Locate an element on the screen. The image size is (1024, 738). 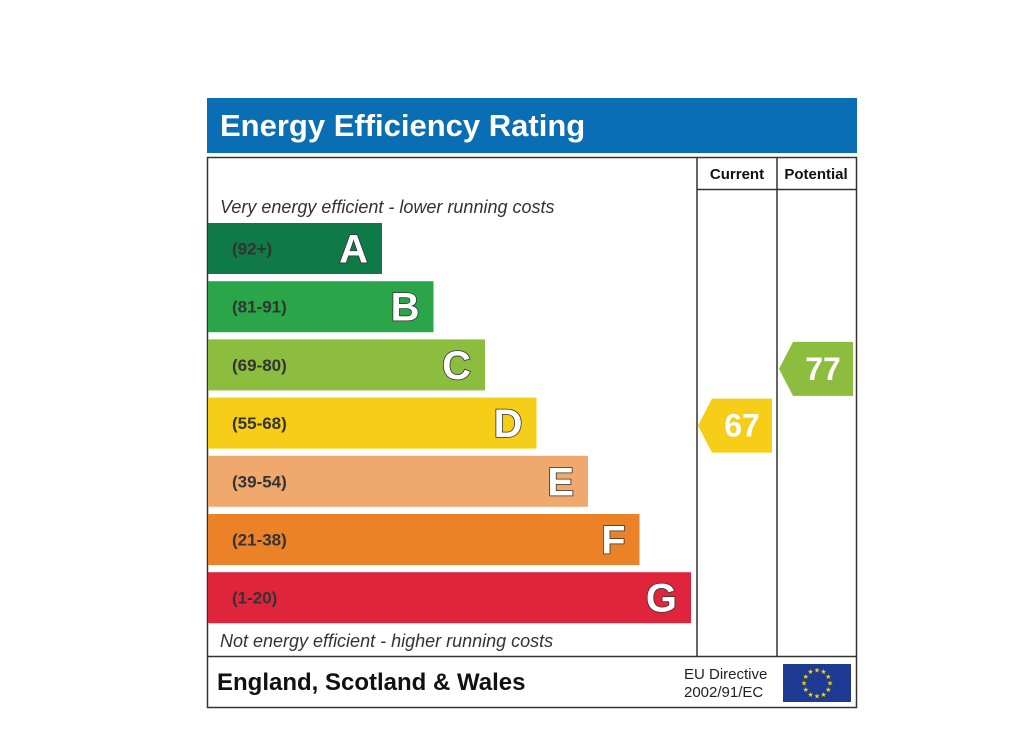
rating-arrows: 67 77 is located at coordinates (775, 397).